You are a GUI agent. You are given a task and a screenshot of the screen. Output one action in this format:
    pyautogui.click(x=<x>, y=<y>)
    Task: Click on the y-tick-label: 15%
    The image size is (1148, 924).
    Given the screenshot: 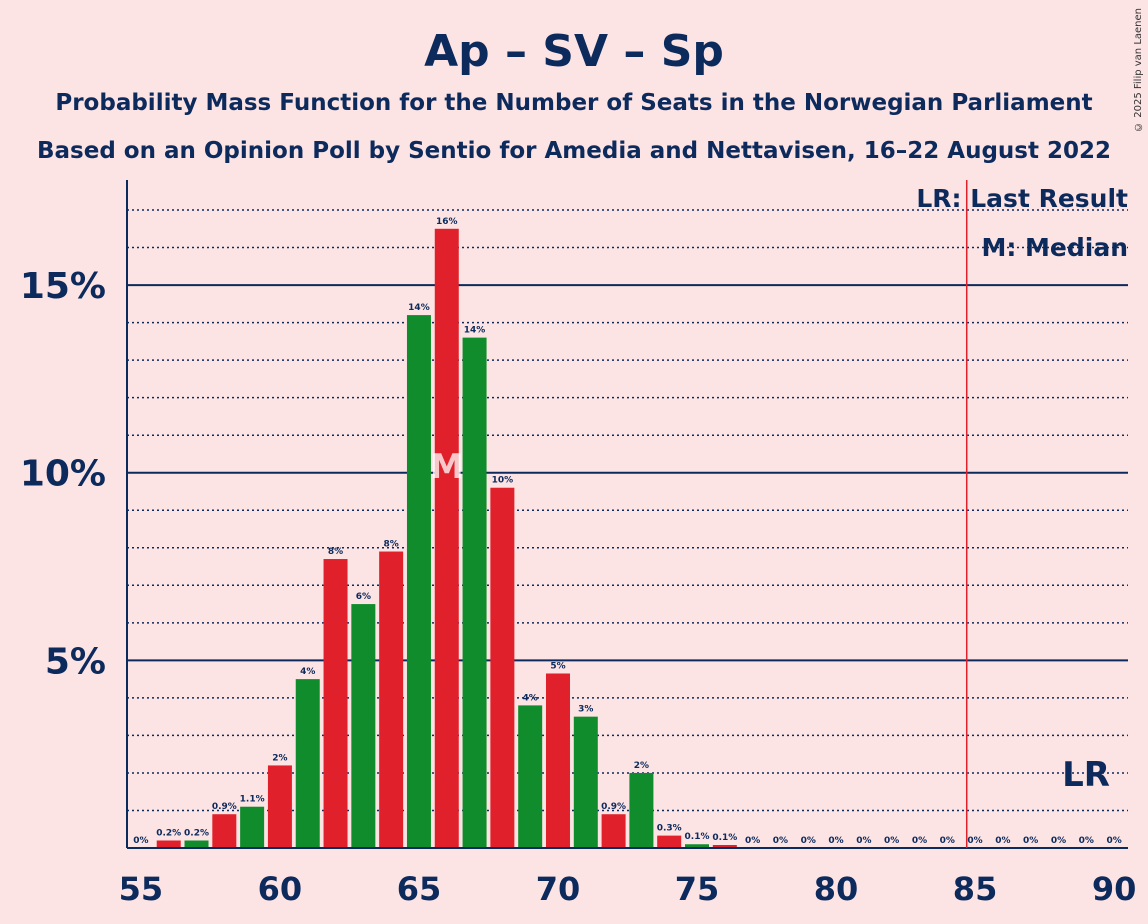 What is the action you would take?
    pyautogui.click(x=63, y=286)
    